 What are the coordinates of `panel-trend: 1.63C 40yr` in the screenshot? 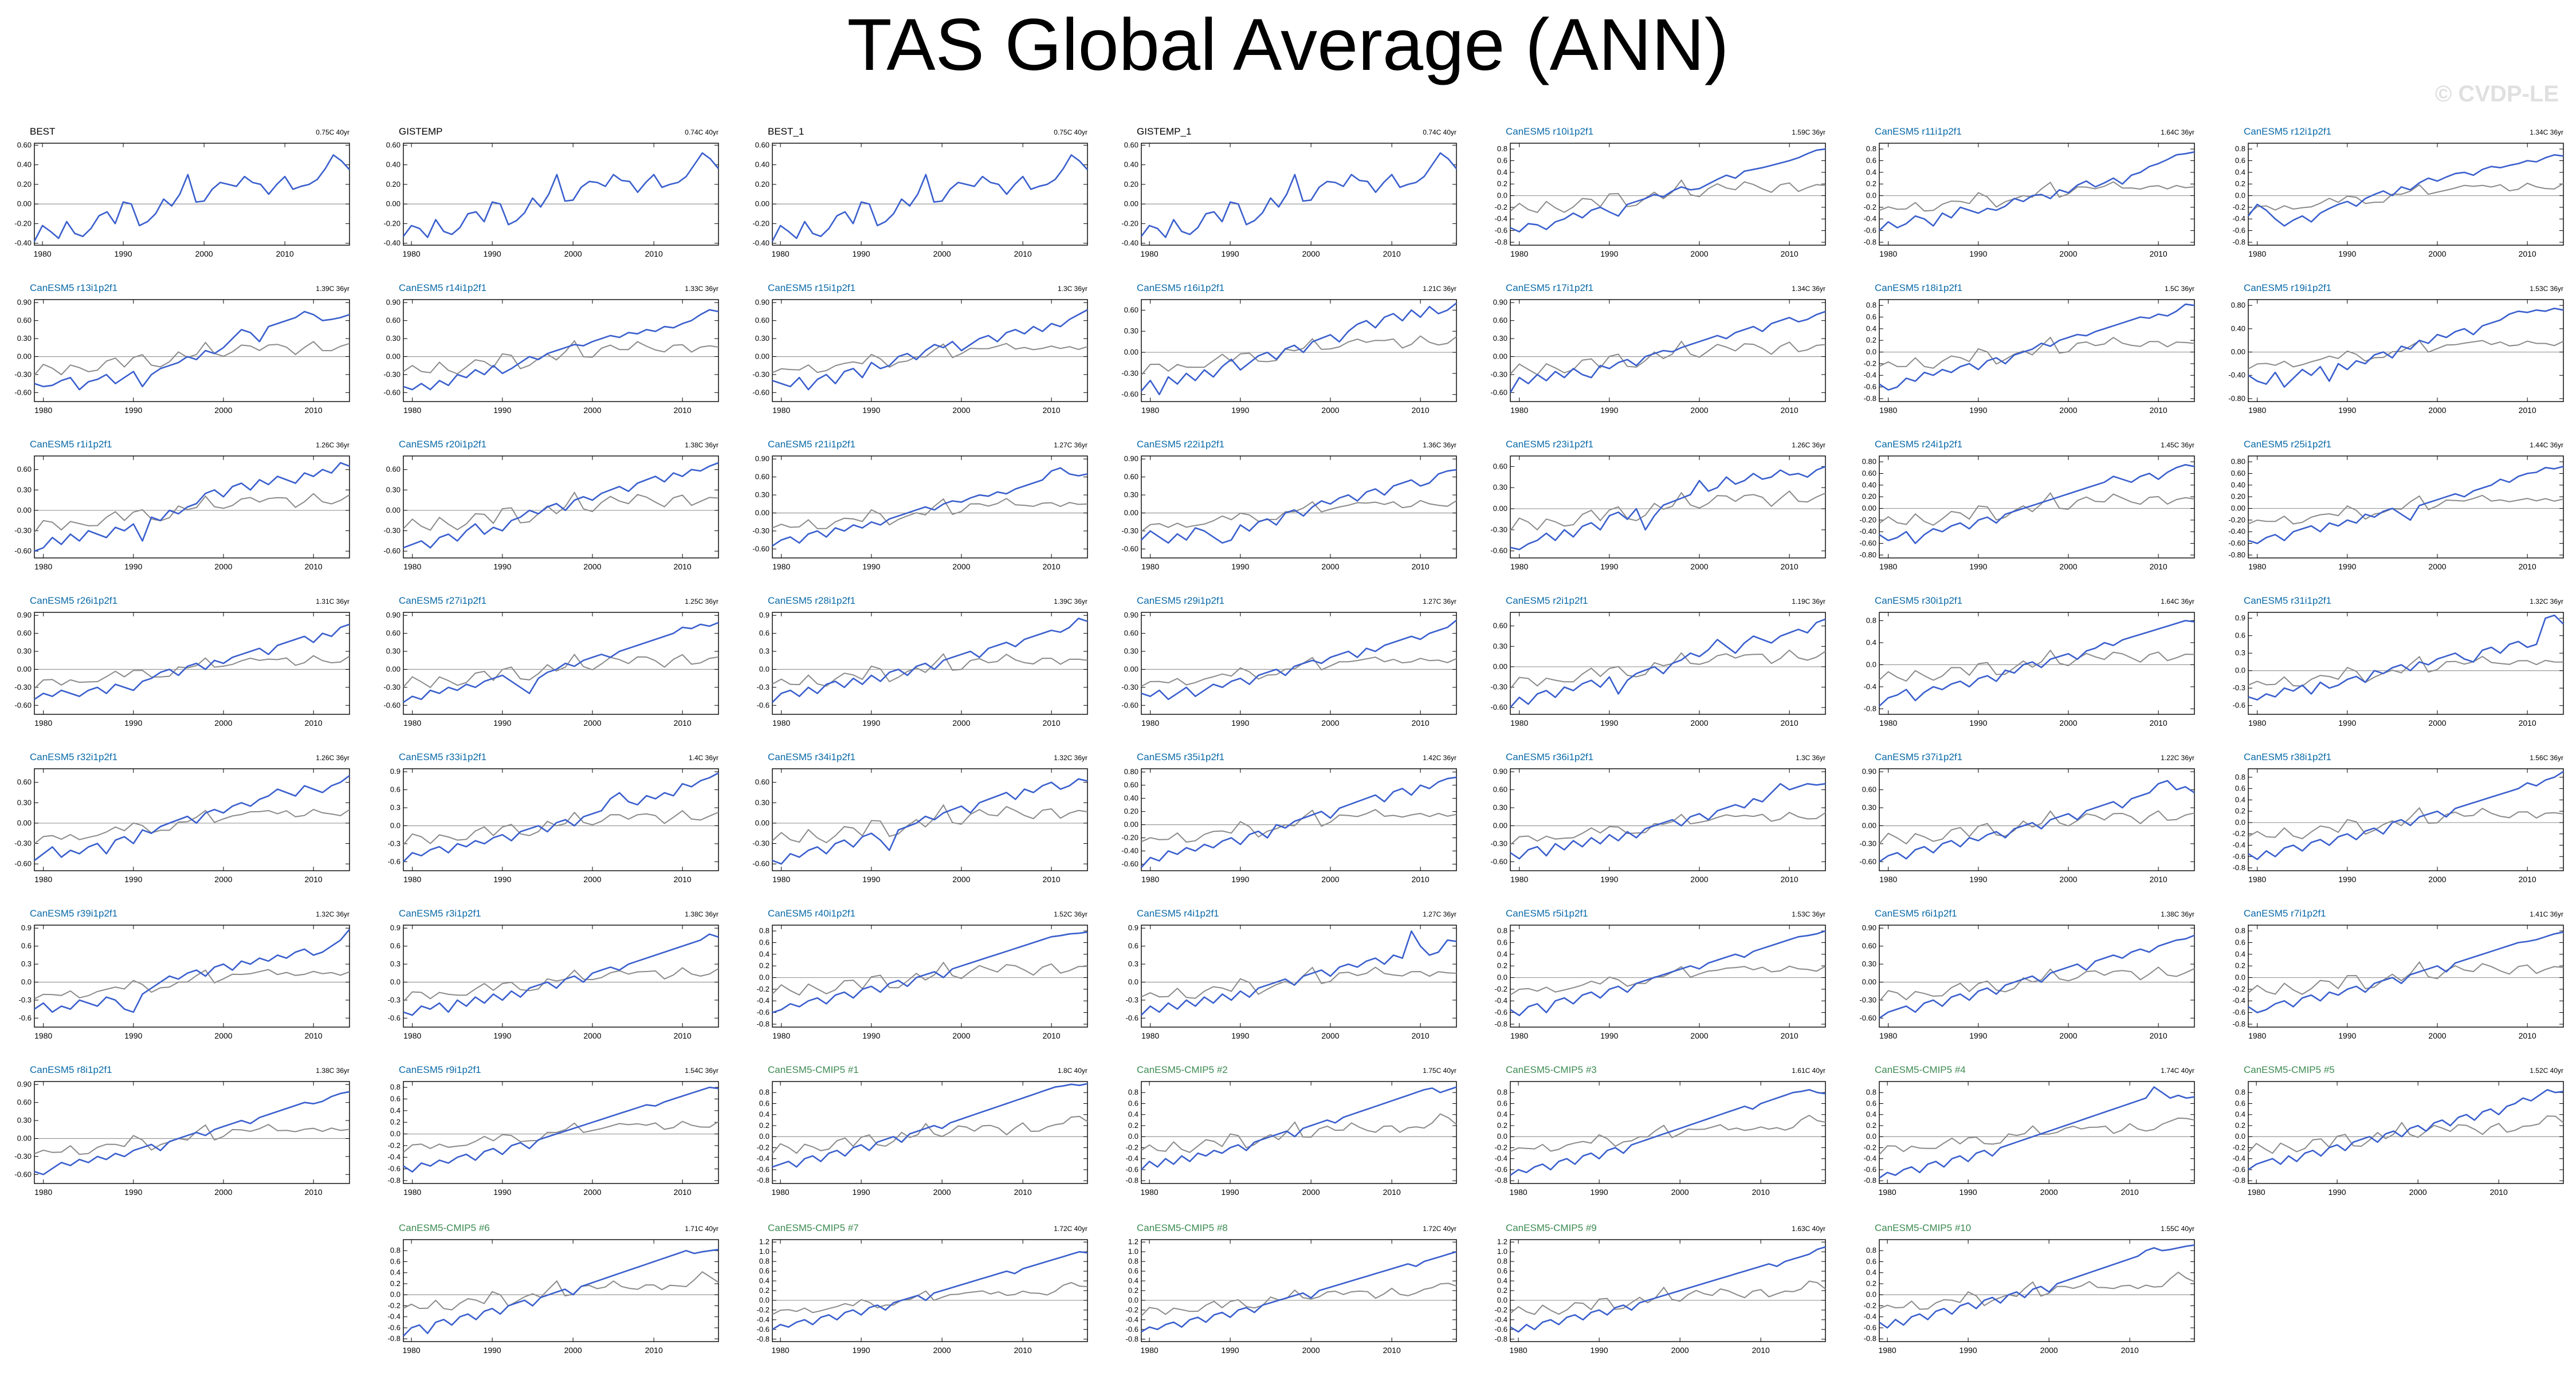 It's located at (1809, 1229).